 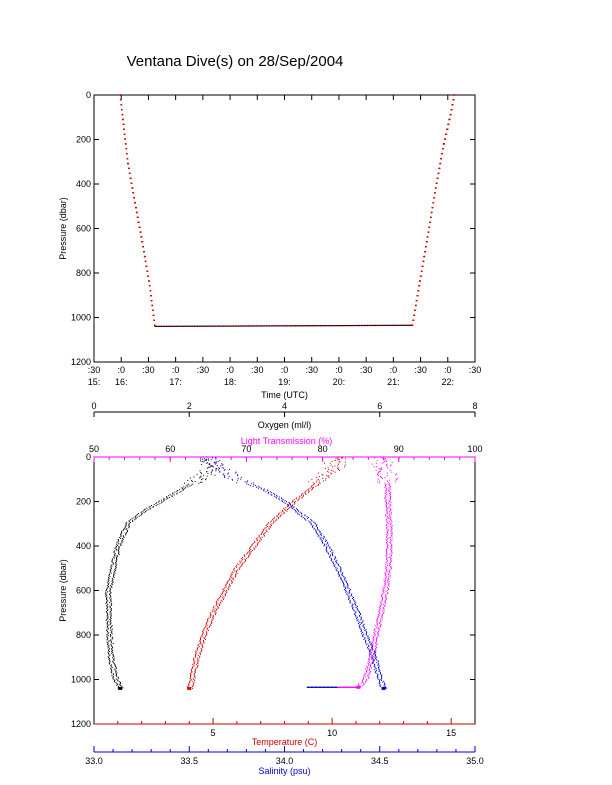 I want to click on light-tick-label: 80, so click(x=323, y=449).